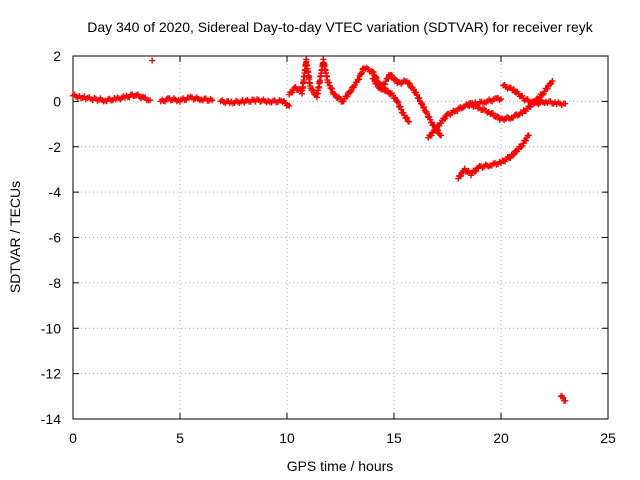 This screenshot has width=640, height=480. What do you see at coordinates (55, 283) in the screenshot?
I see `y-tick-label: -8` at bounding box center [55, 283].